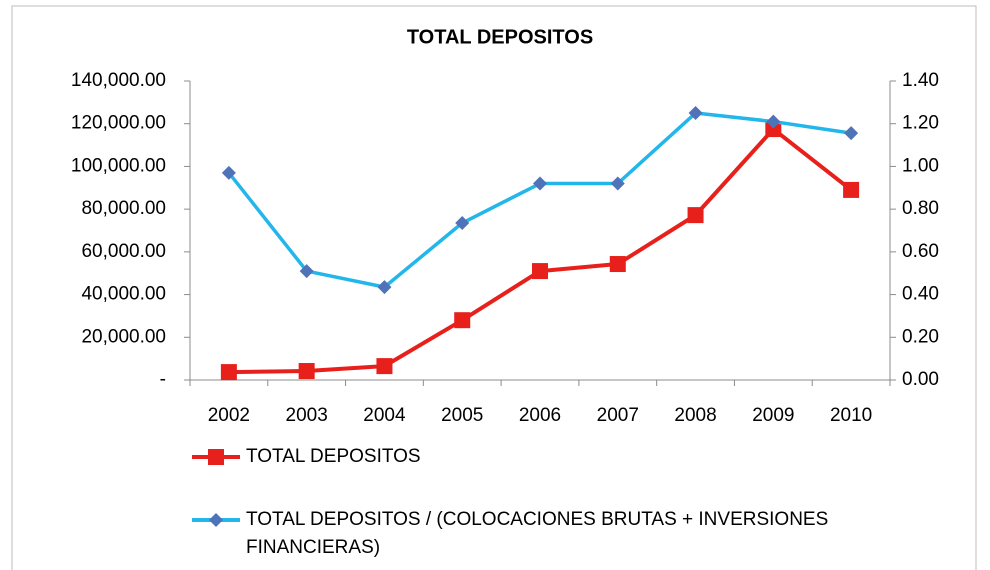 Image resolution: width=990 pixels, height=570 pixels. Describe the element at coordinates (123, 294) in the screenshot. I see `y-tick-label: 40,000.00` at that location.